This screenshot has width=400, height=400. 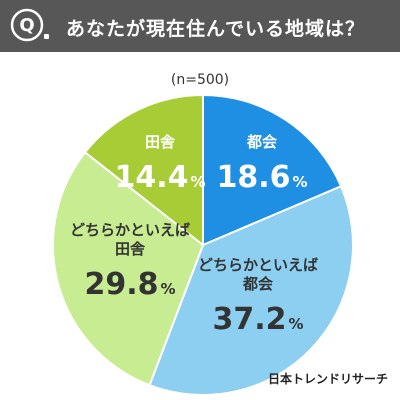 What do you see at coordinates (327, 379) in the screenshot?
I see `brand-logo-text: 日本トレンドリサーチ` at bounding box center [327, 379].